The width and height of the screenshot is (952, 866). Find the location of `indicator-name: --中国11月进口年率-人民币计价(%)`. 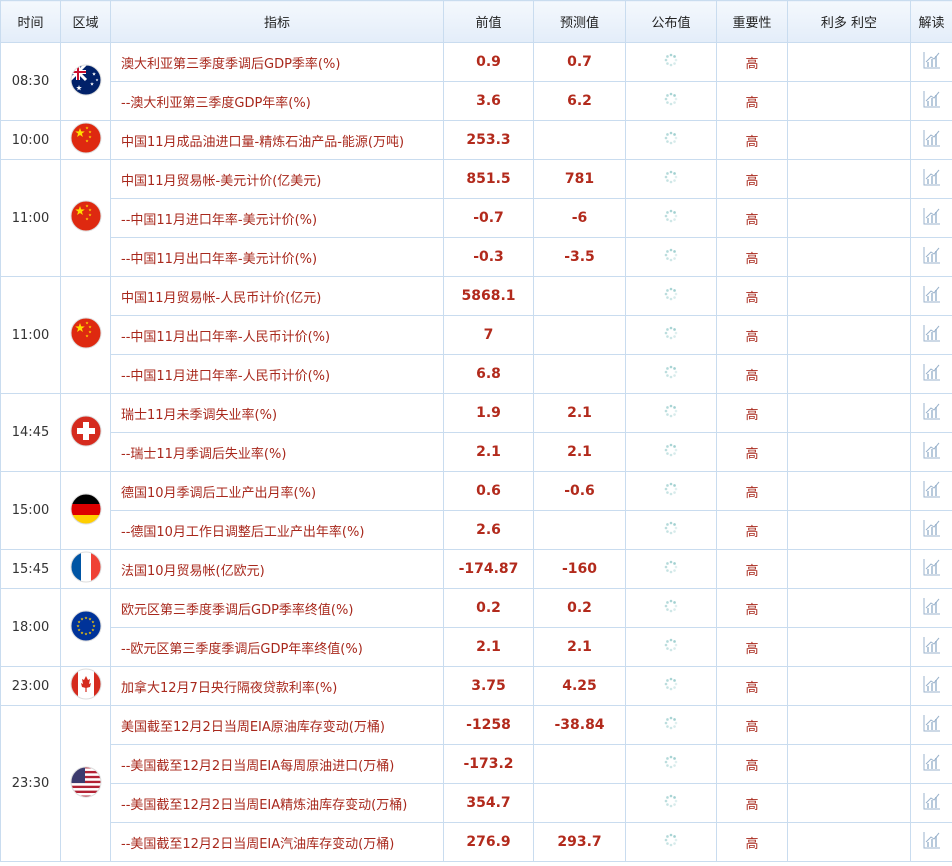

indicator-name: --中国11月进口年率-人民币计价(%) is located at coordinates (277, 374).